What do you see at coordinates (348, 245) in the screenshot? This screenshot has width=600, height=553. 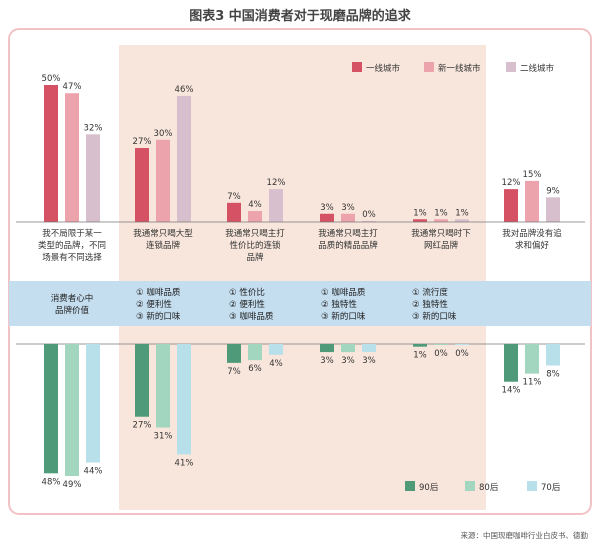 I see `category-label-3-1: 品质的精品品牌` at bounding box center [348, 245].